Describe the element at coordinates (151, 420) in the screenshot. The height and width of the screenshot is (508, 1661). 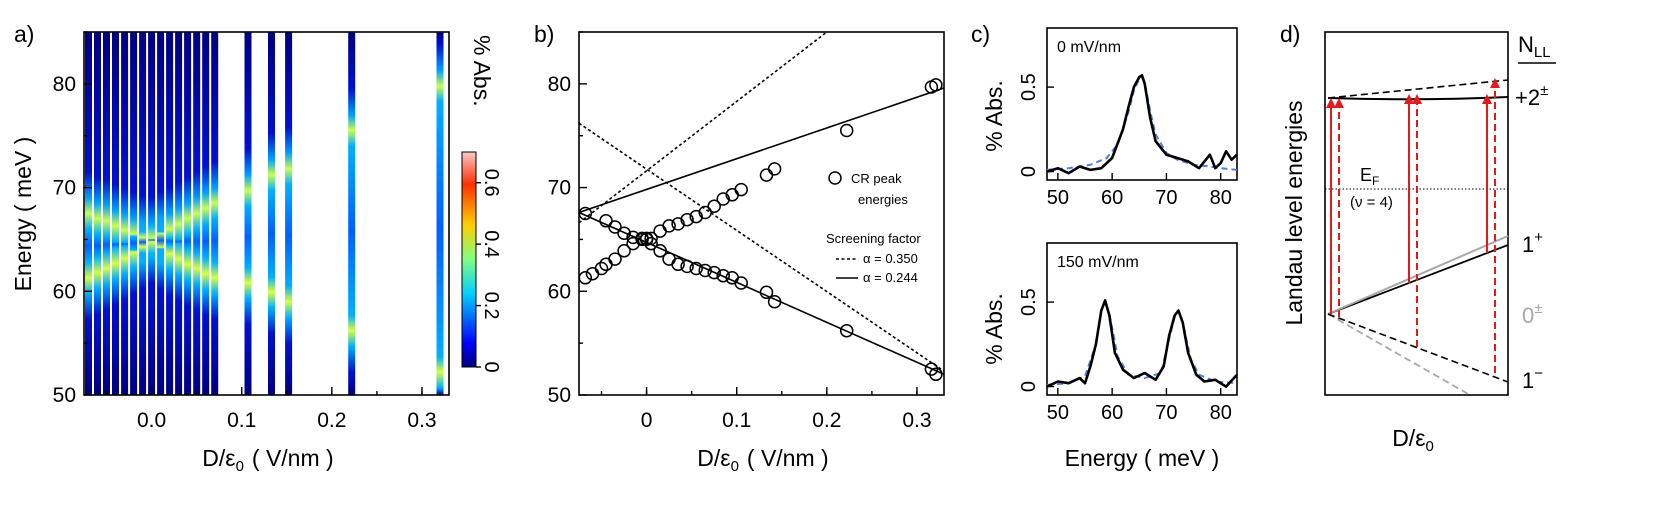
I see `x-tick-label: 0.0` at that location.